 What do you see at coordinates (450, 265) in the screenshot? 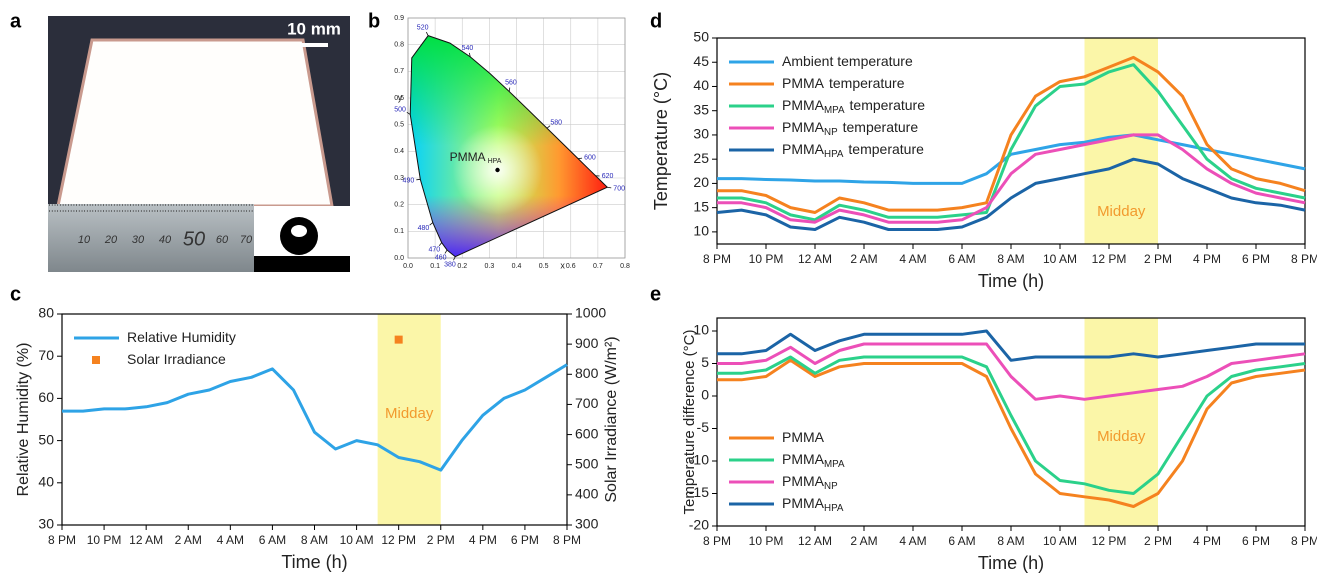
I see `wavelength-label: 380` at bounding box center [450, 265].